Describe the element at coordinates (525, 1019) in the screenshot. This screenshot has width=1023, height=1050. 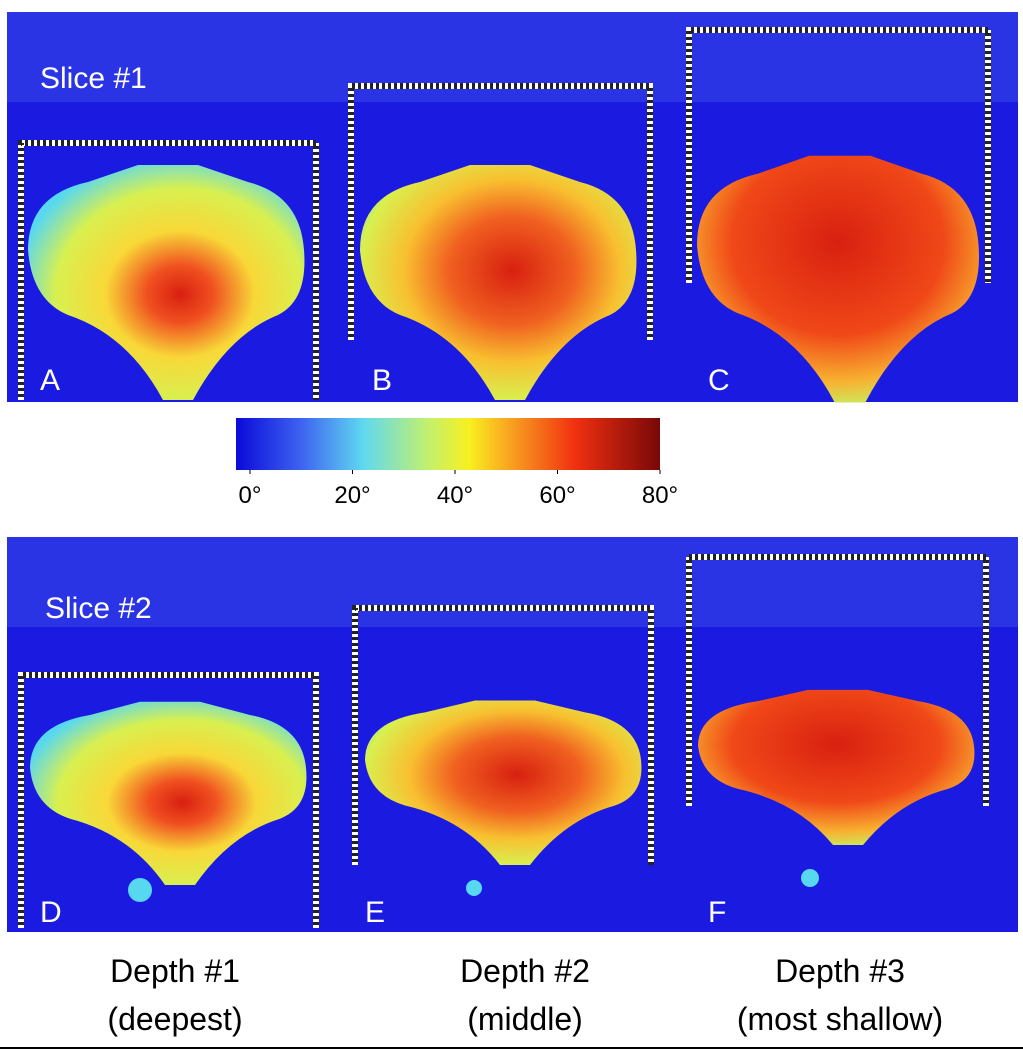
I see `depth-note: (middle)` at that location.